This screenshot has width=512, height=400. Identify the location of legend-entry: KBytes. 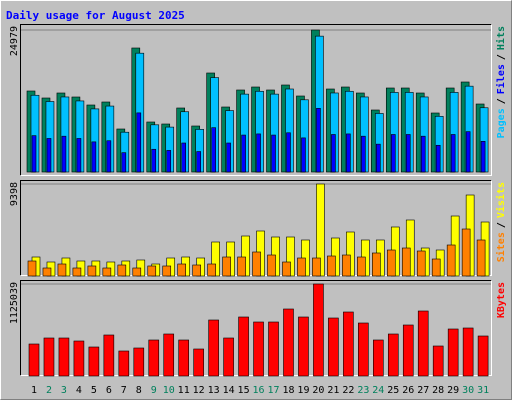
(501, 300).